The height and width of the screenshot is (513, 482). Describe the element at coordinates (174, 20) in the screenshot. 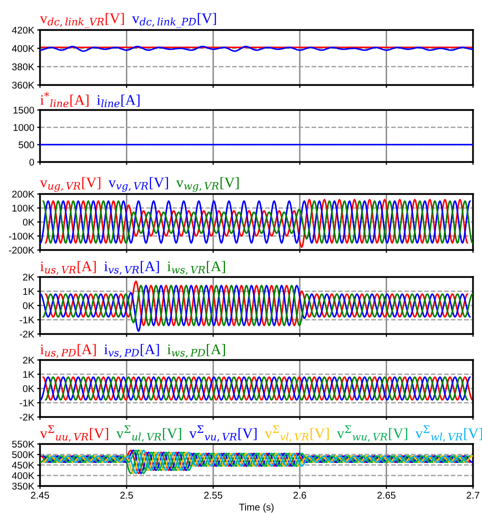

I see `series-label: v$_{dc,link_PD}$[V]` at that location.